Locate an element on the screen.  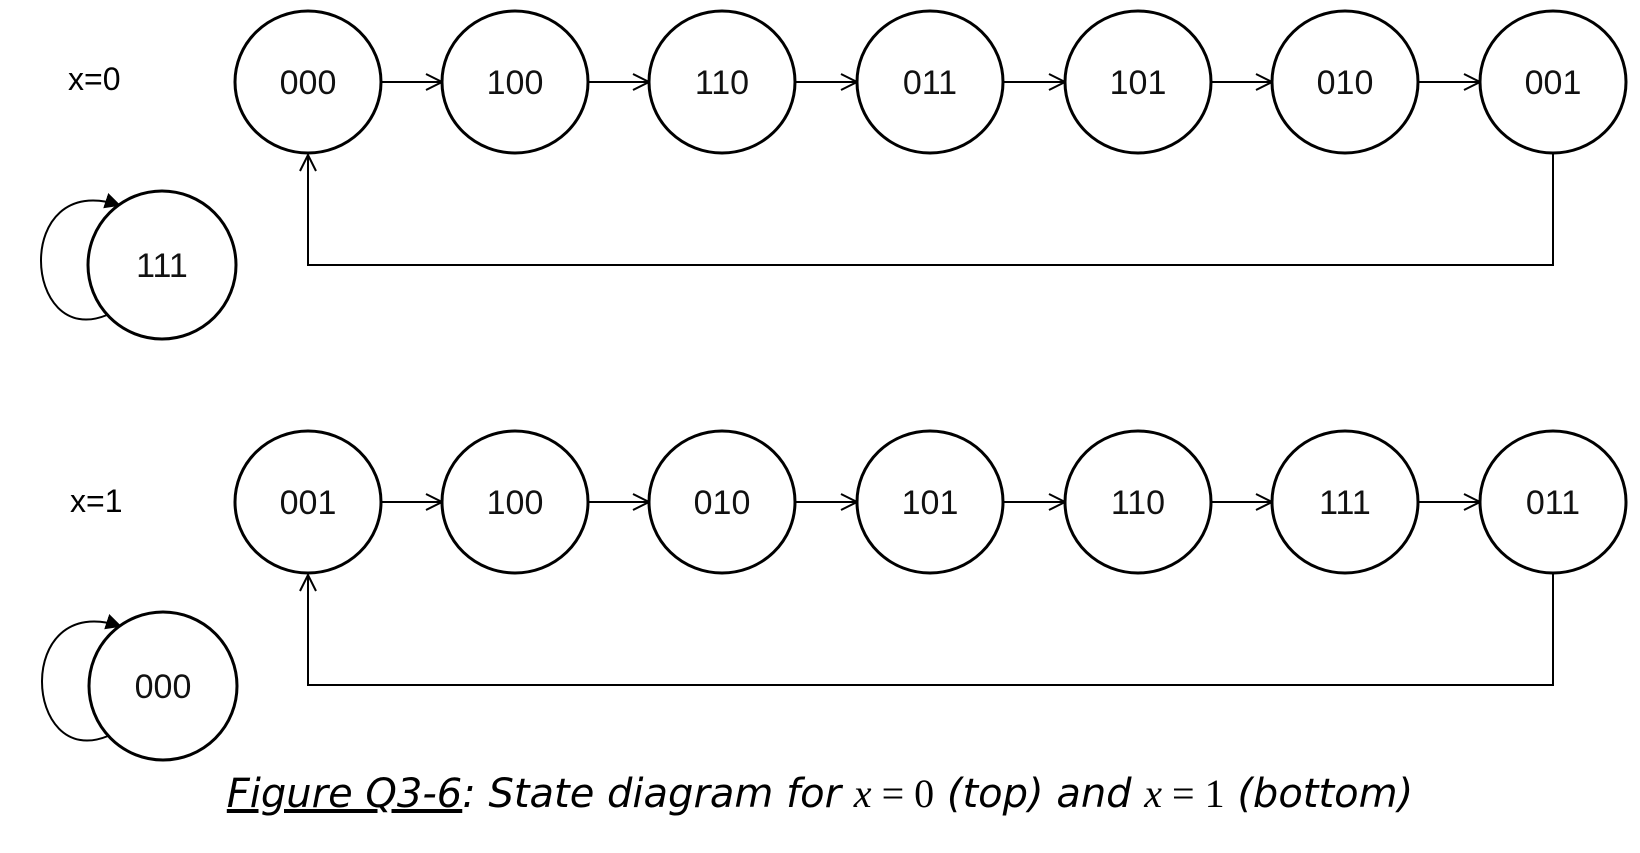
isolated-state-x1: 000 is located at coordinates (140, 686).